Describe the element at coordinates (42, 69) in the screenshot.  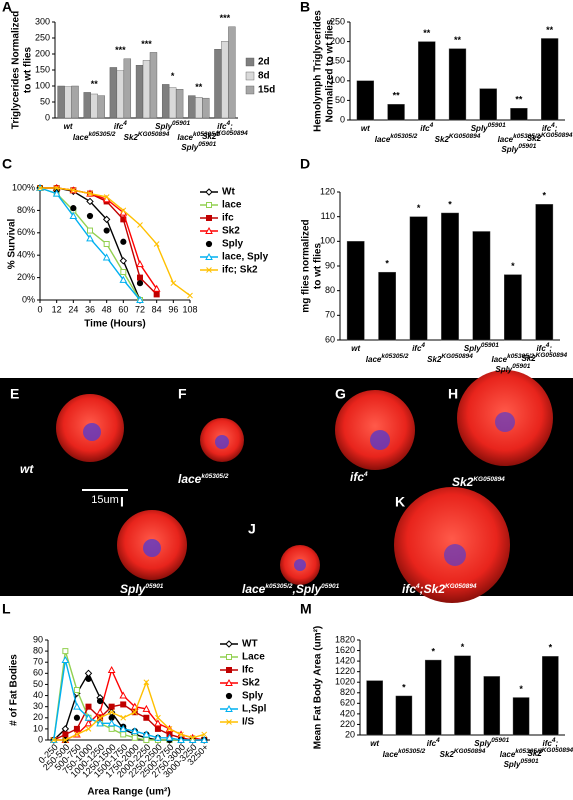
I see `y-tick-label: 150` at that location.